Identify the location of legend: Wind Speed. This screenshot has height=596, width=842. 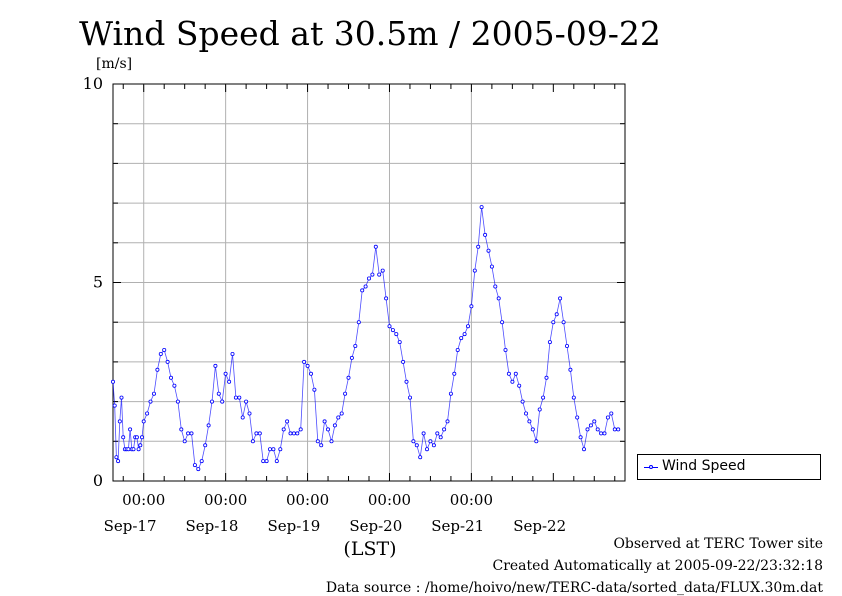
(729, 467).